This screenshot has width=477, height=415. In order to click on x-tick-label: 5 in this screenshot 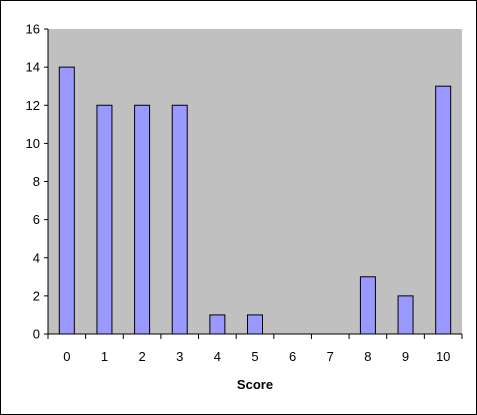, I will do `click(254, 356)`.